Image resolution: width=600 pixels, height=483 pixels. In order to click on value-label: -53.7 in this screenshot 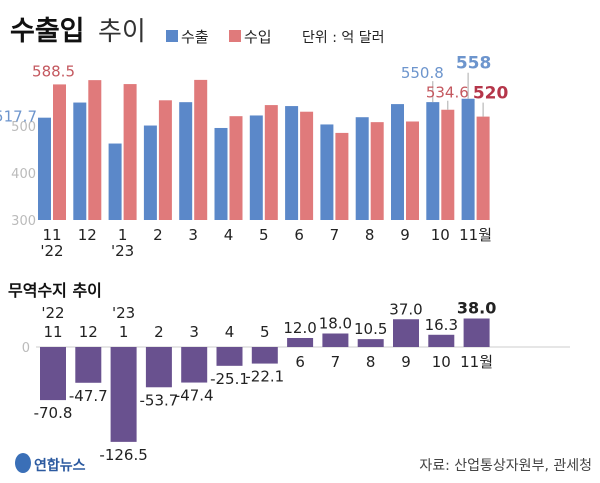, I will do `click(158, 400)`.